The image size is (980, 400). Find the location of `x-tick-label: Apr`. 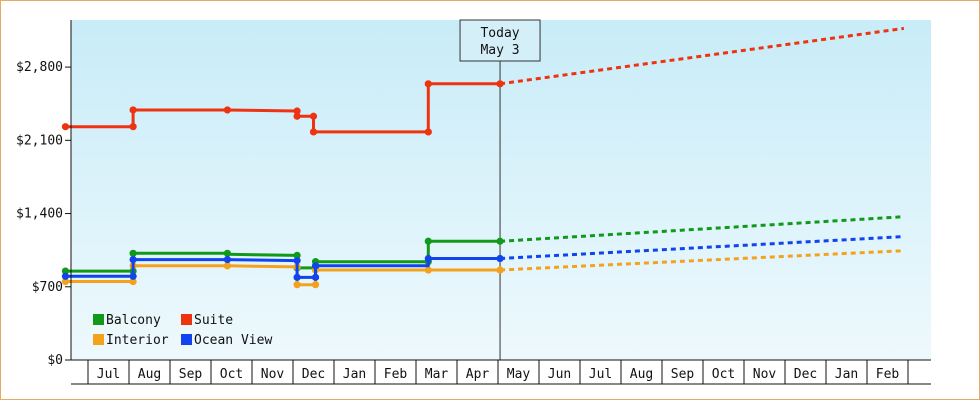

x-tick-label: Apr is located at coordinates (478, 374).